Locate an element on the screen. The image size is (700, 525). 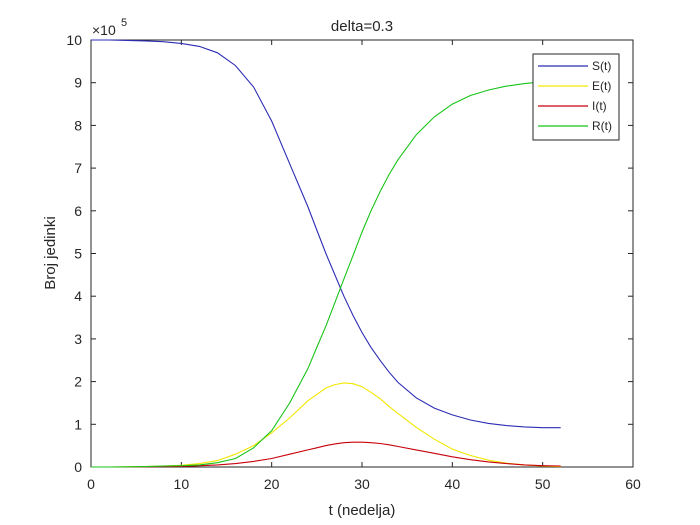
axis-exponent: ×10 5 is located at coordinates (109, 27).